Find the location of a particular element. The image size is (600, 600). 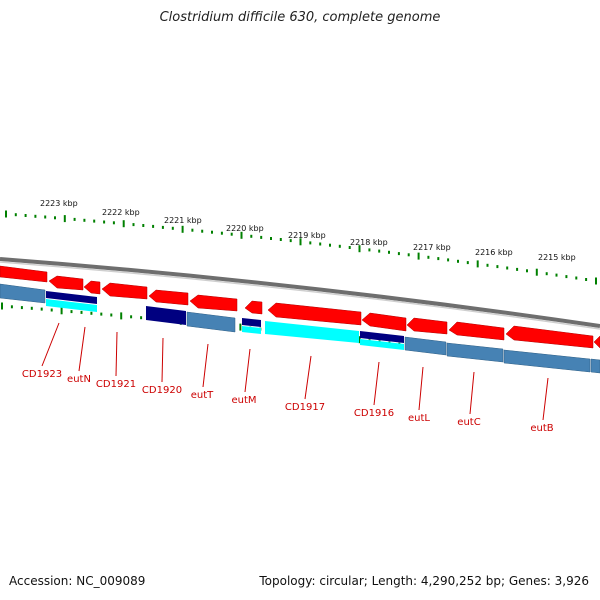

gene-label-cd1917: CD1917 is located at coordinates (305, 407).